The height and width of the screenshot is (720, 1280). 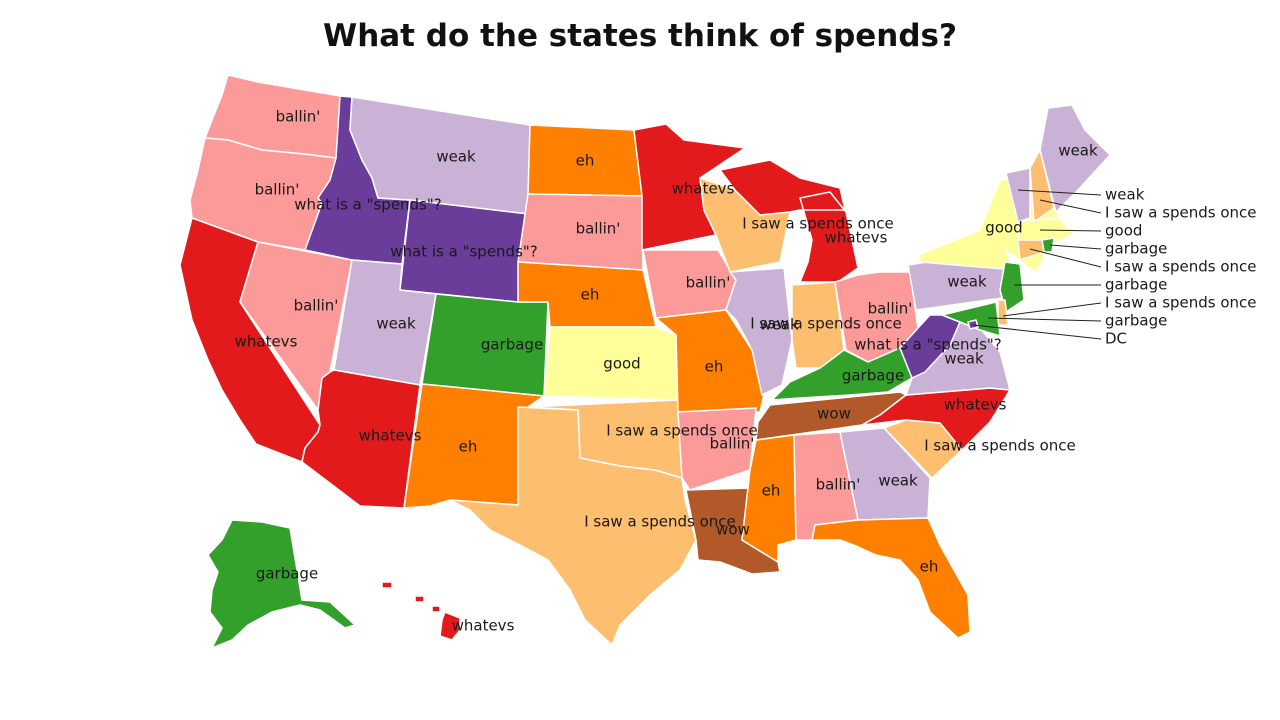 What do you see at coordinates (640, 36) in the screenshot?
I see `map-title: What do the states think of spends?` at bounding box center [640, 36].